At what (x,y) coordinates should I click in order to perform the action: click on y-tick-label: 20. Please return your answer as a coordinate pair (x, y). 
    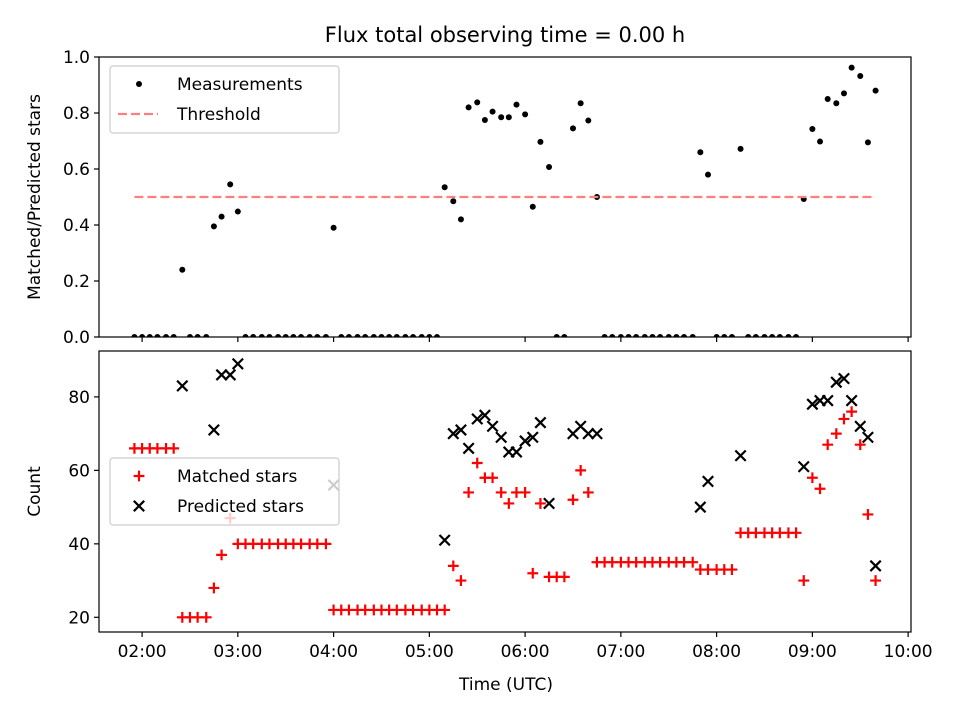
    Looking at the image, I should click on (79, 618).